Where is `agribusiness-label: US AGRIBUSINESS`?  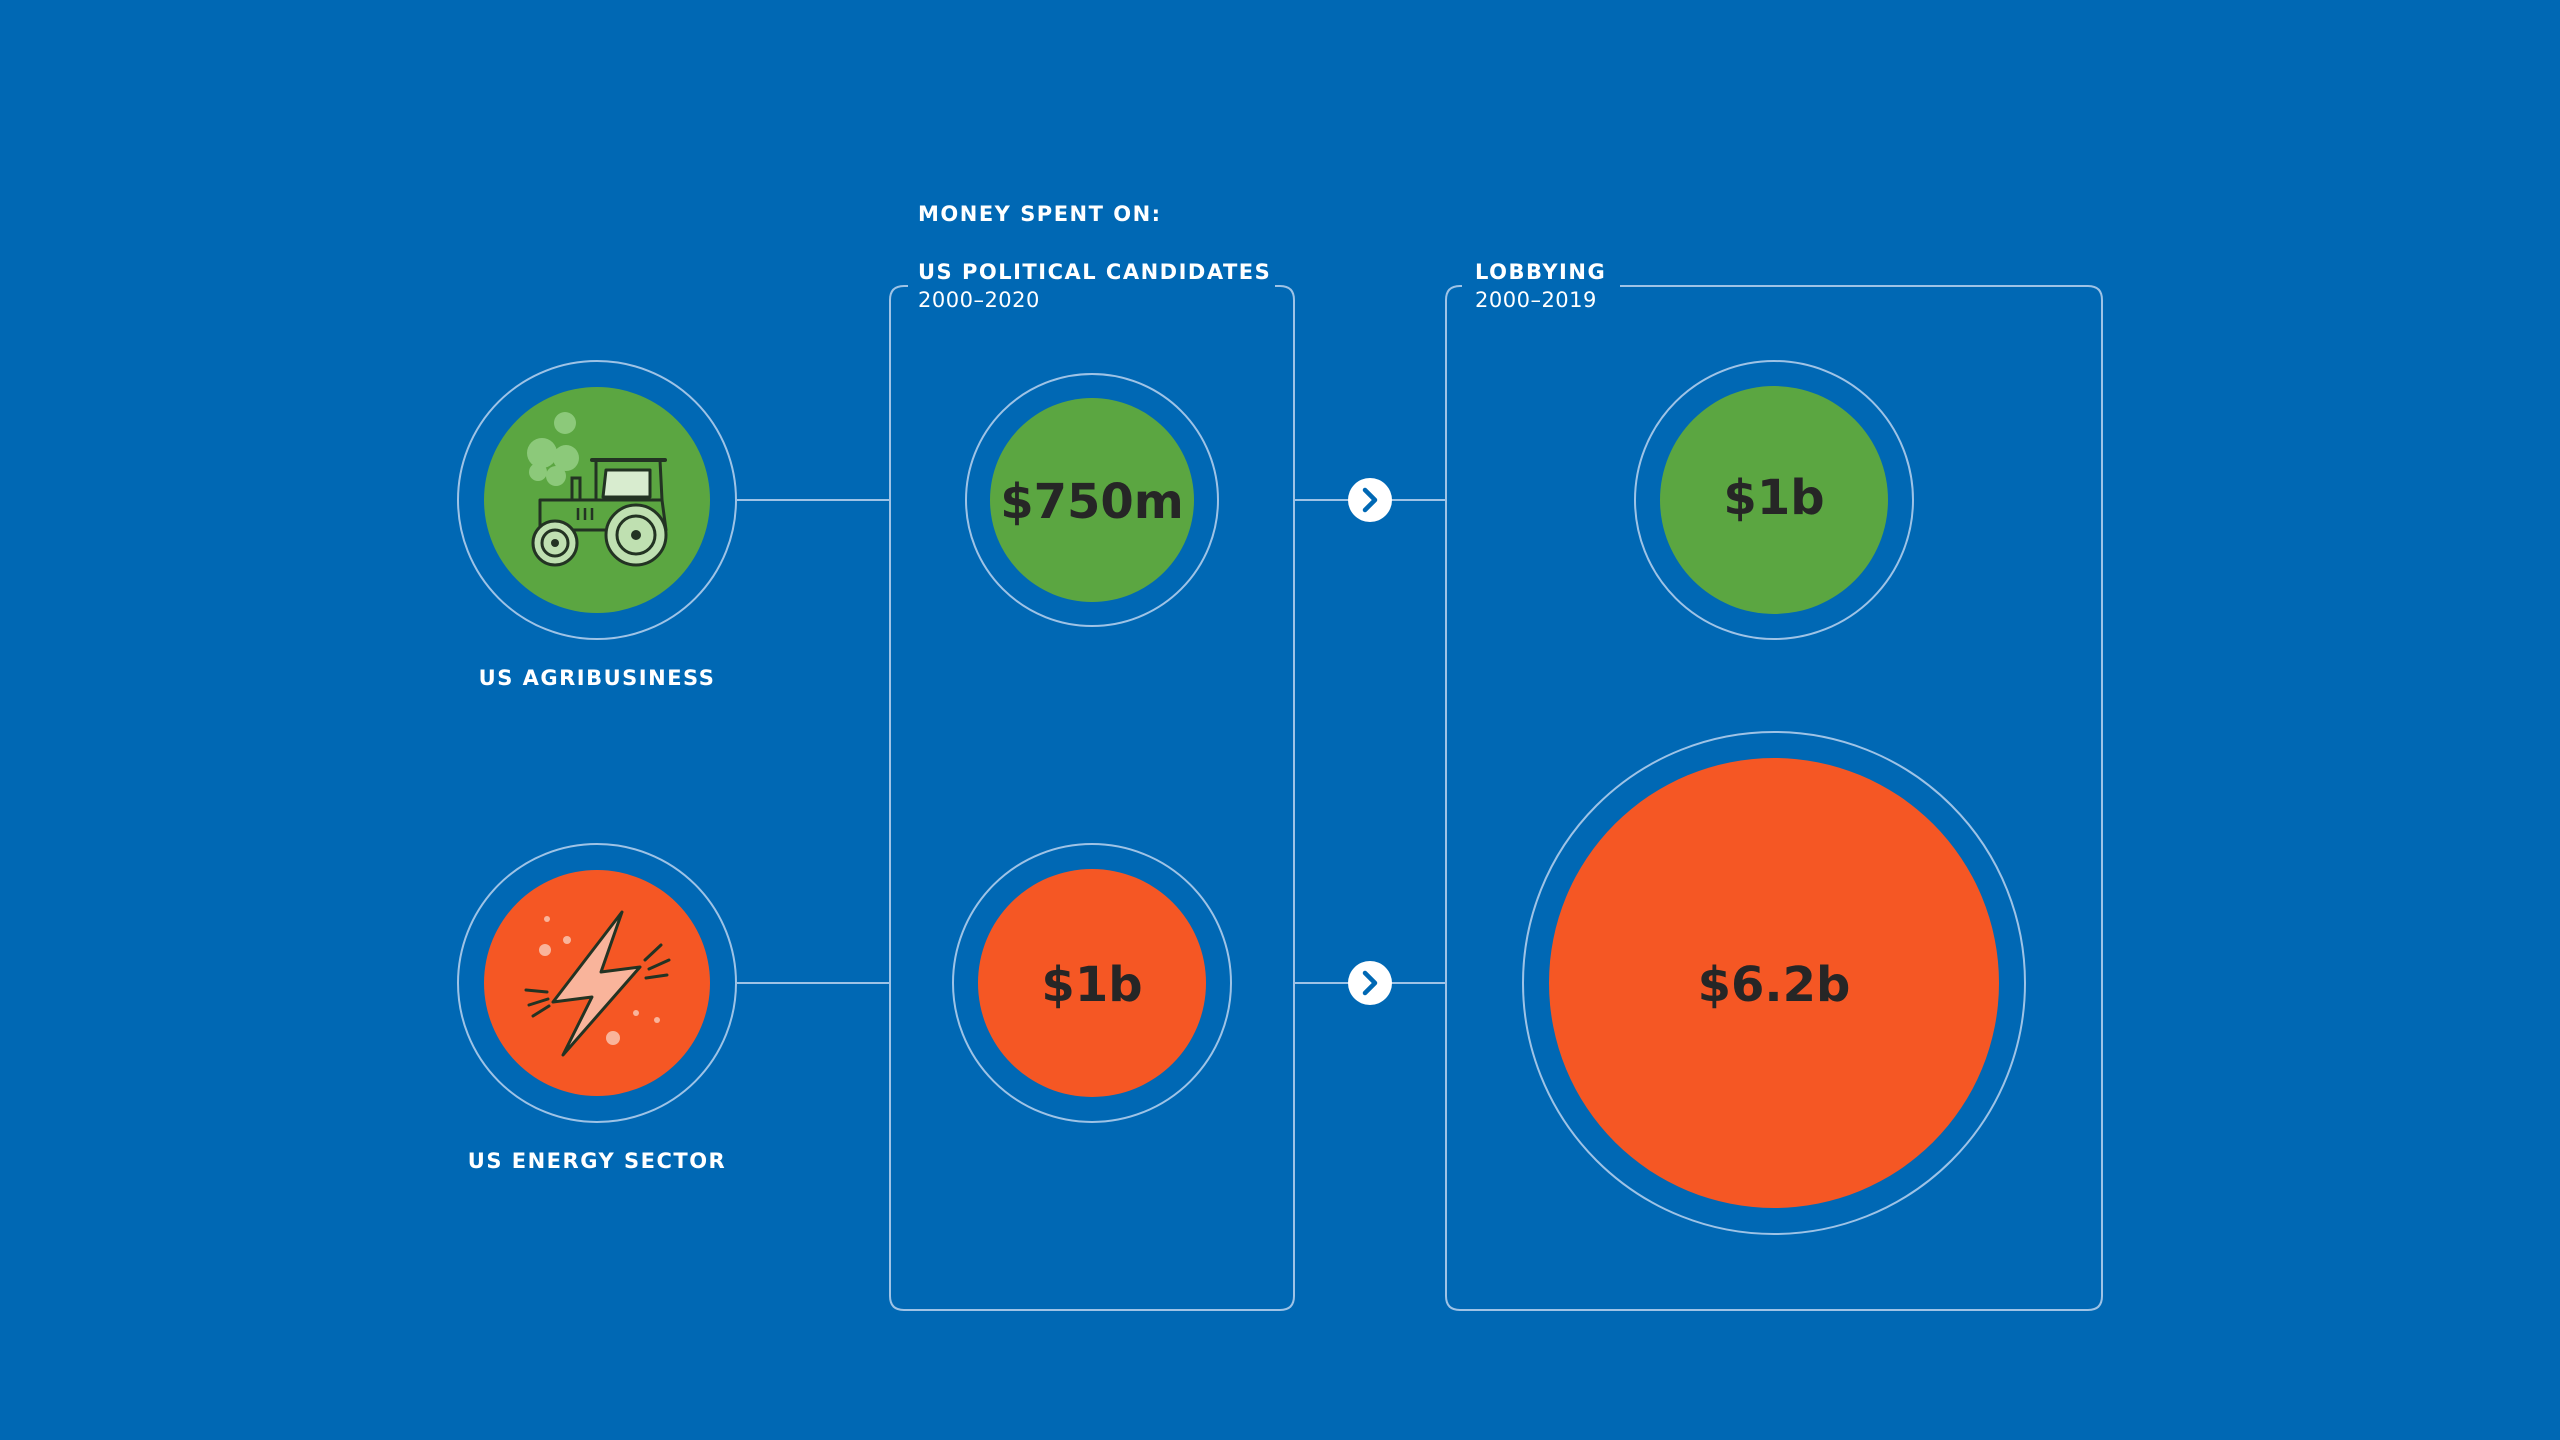 agribusiness-label: US AGRIBUSINESS is located at coordinates (597, 678).